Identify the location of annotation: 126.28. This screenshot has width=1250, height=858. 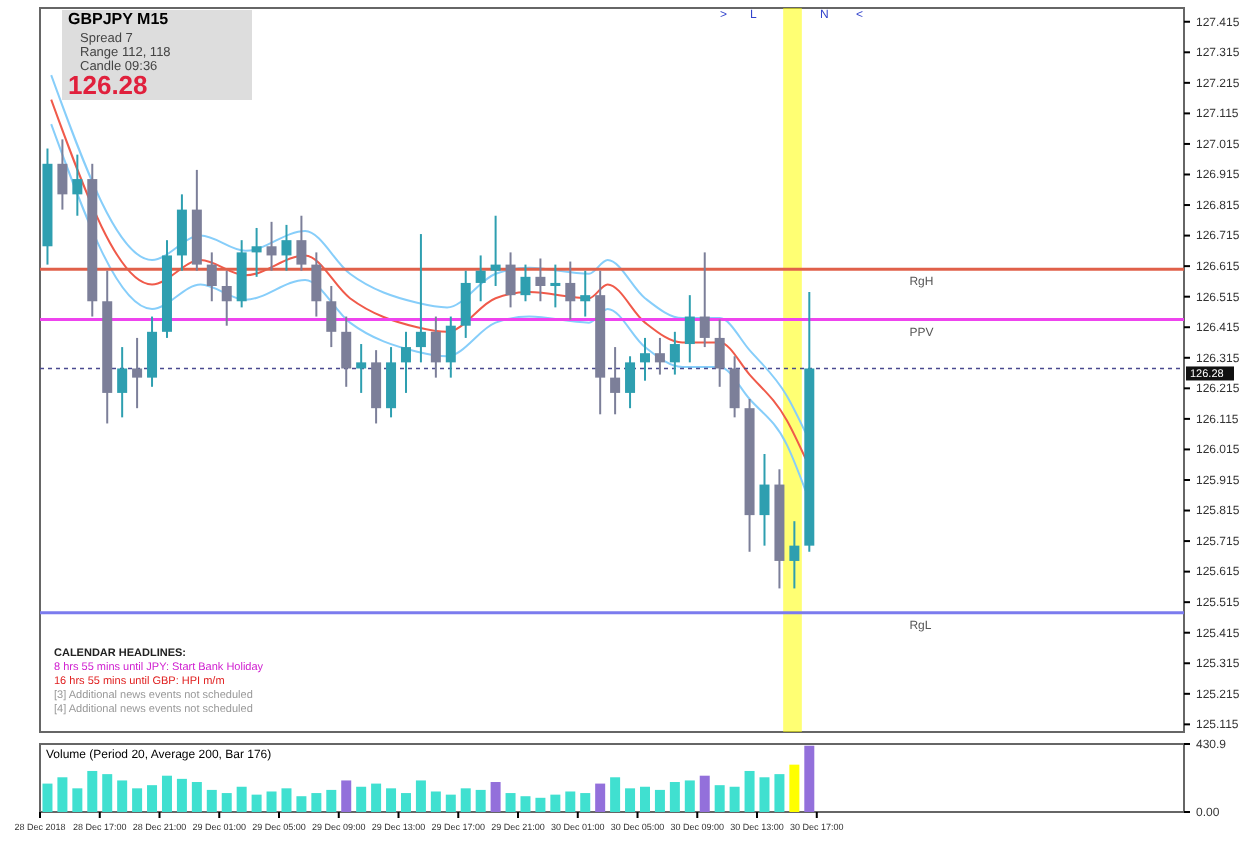
(108, 85).